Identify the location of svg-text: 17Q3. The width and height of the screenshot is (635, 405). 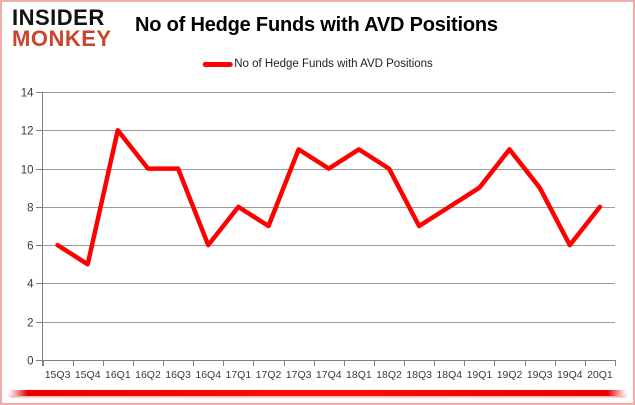
(299, 375).